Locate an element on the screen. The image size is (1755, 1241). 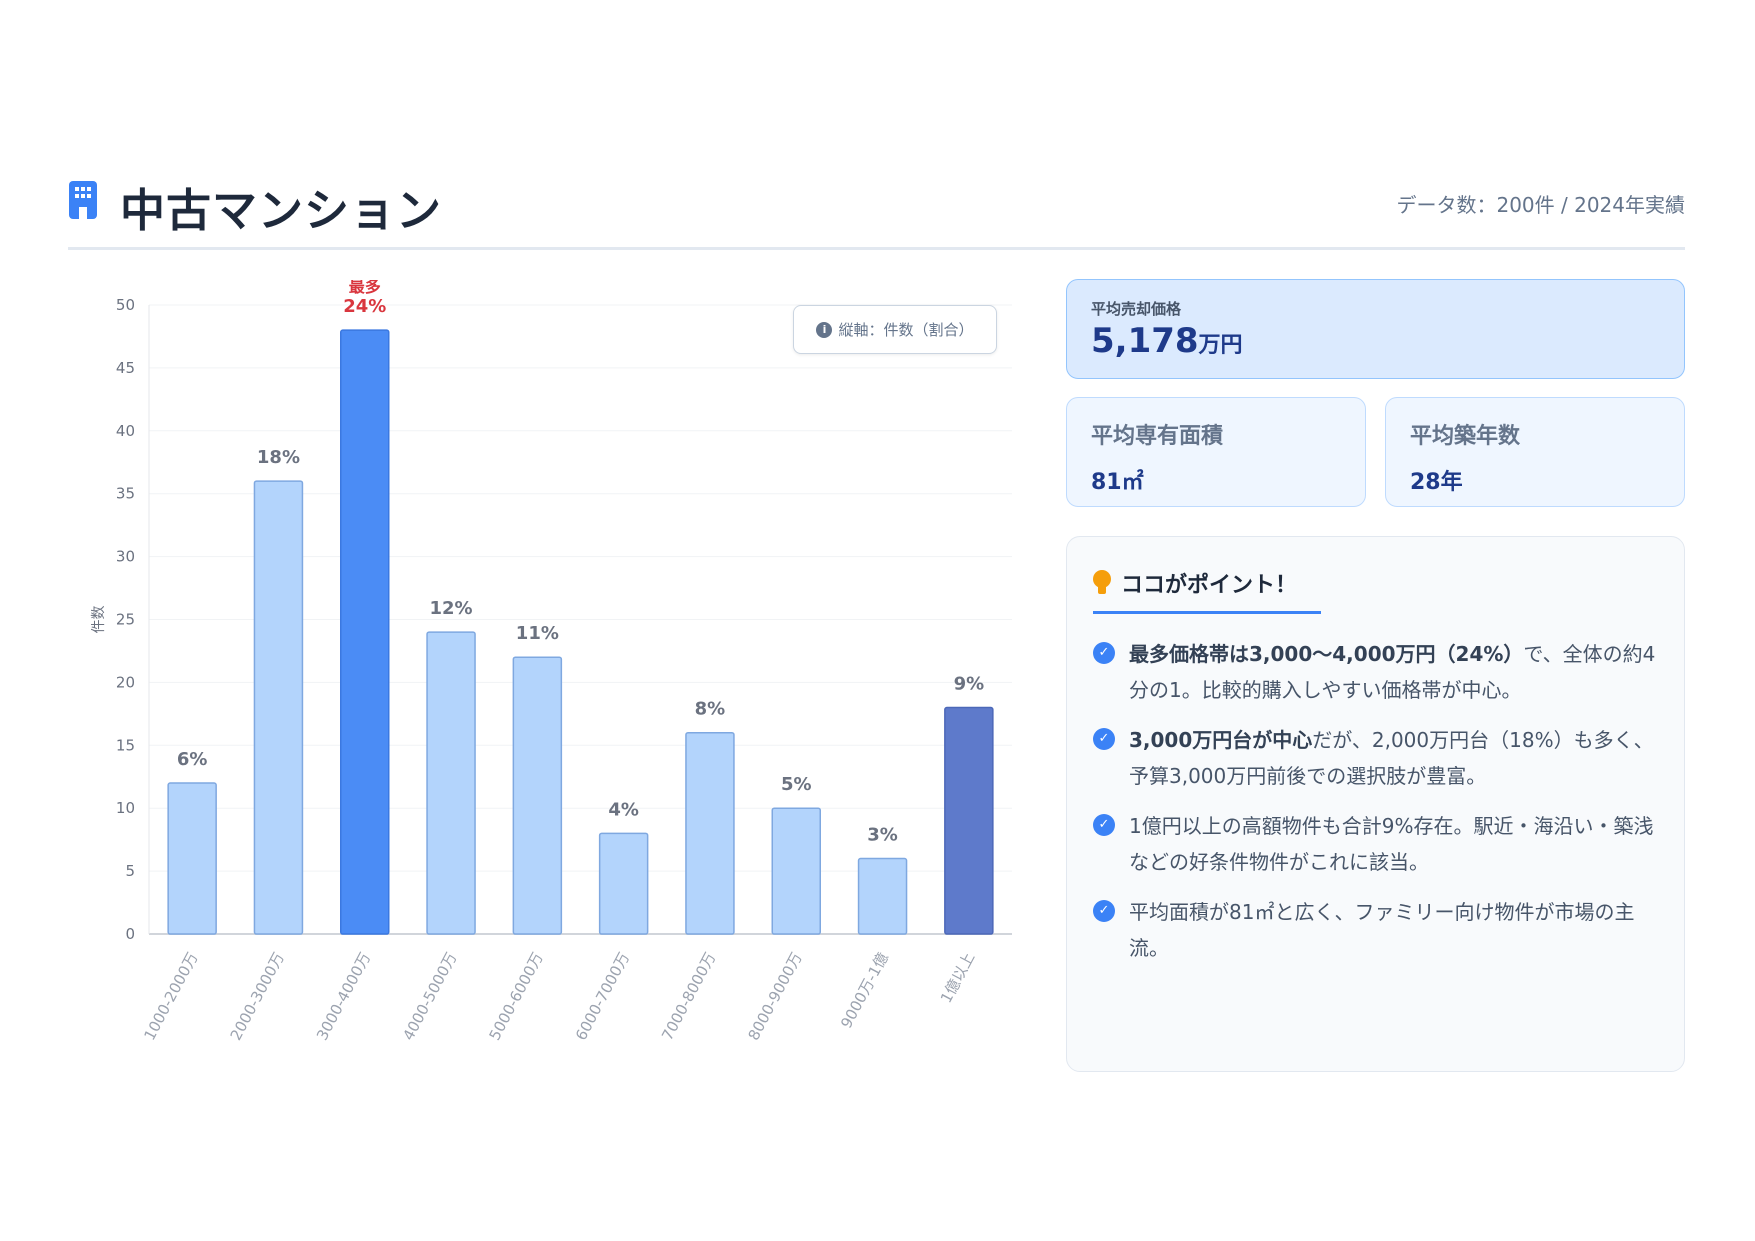
points-heading: ココがポイント！ is located at coordinates (1207, 590).